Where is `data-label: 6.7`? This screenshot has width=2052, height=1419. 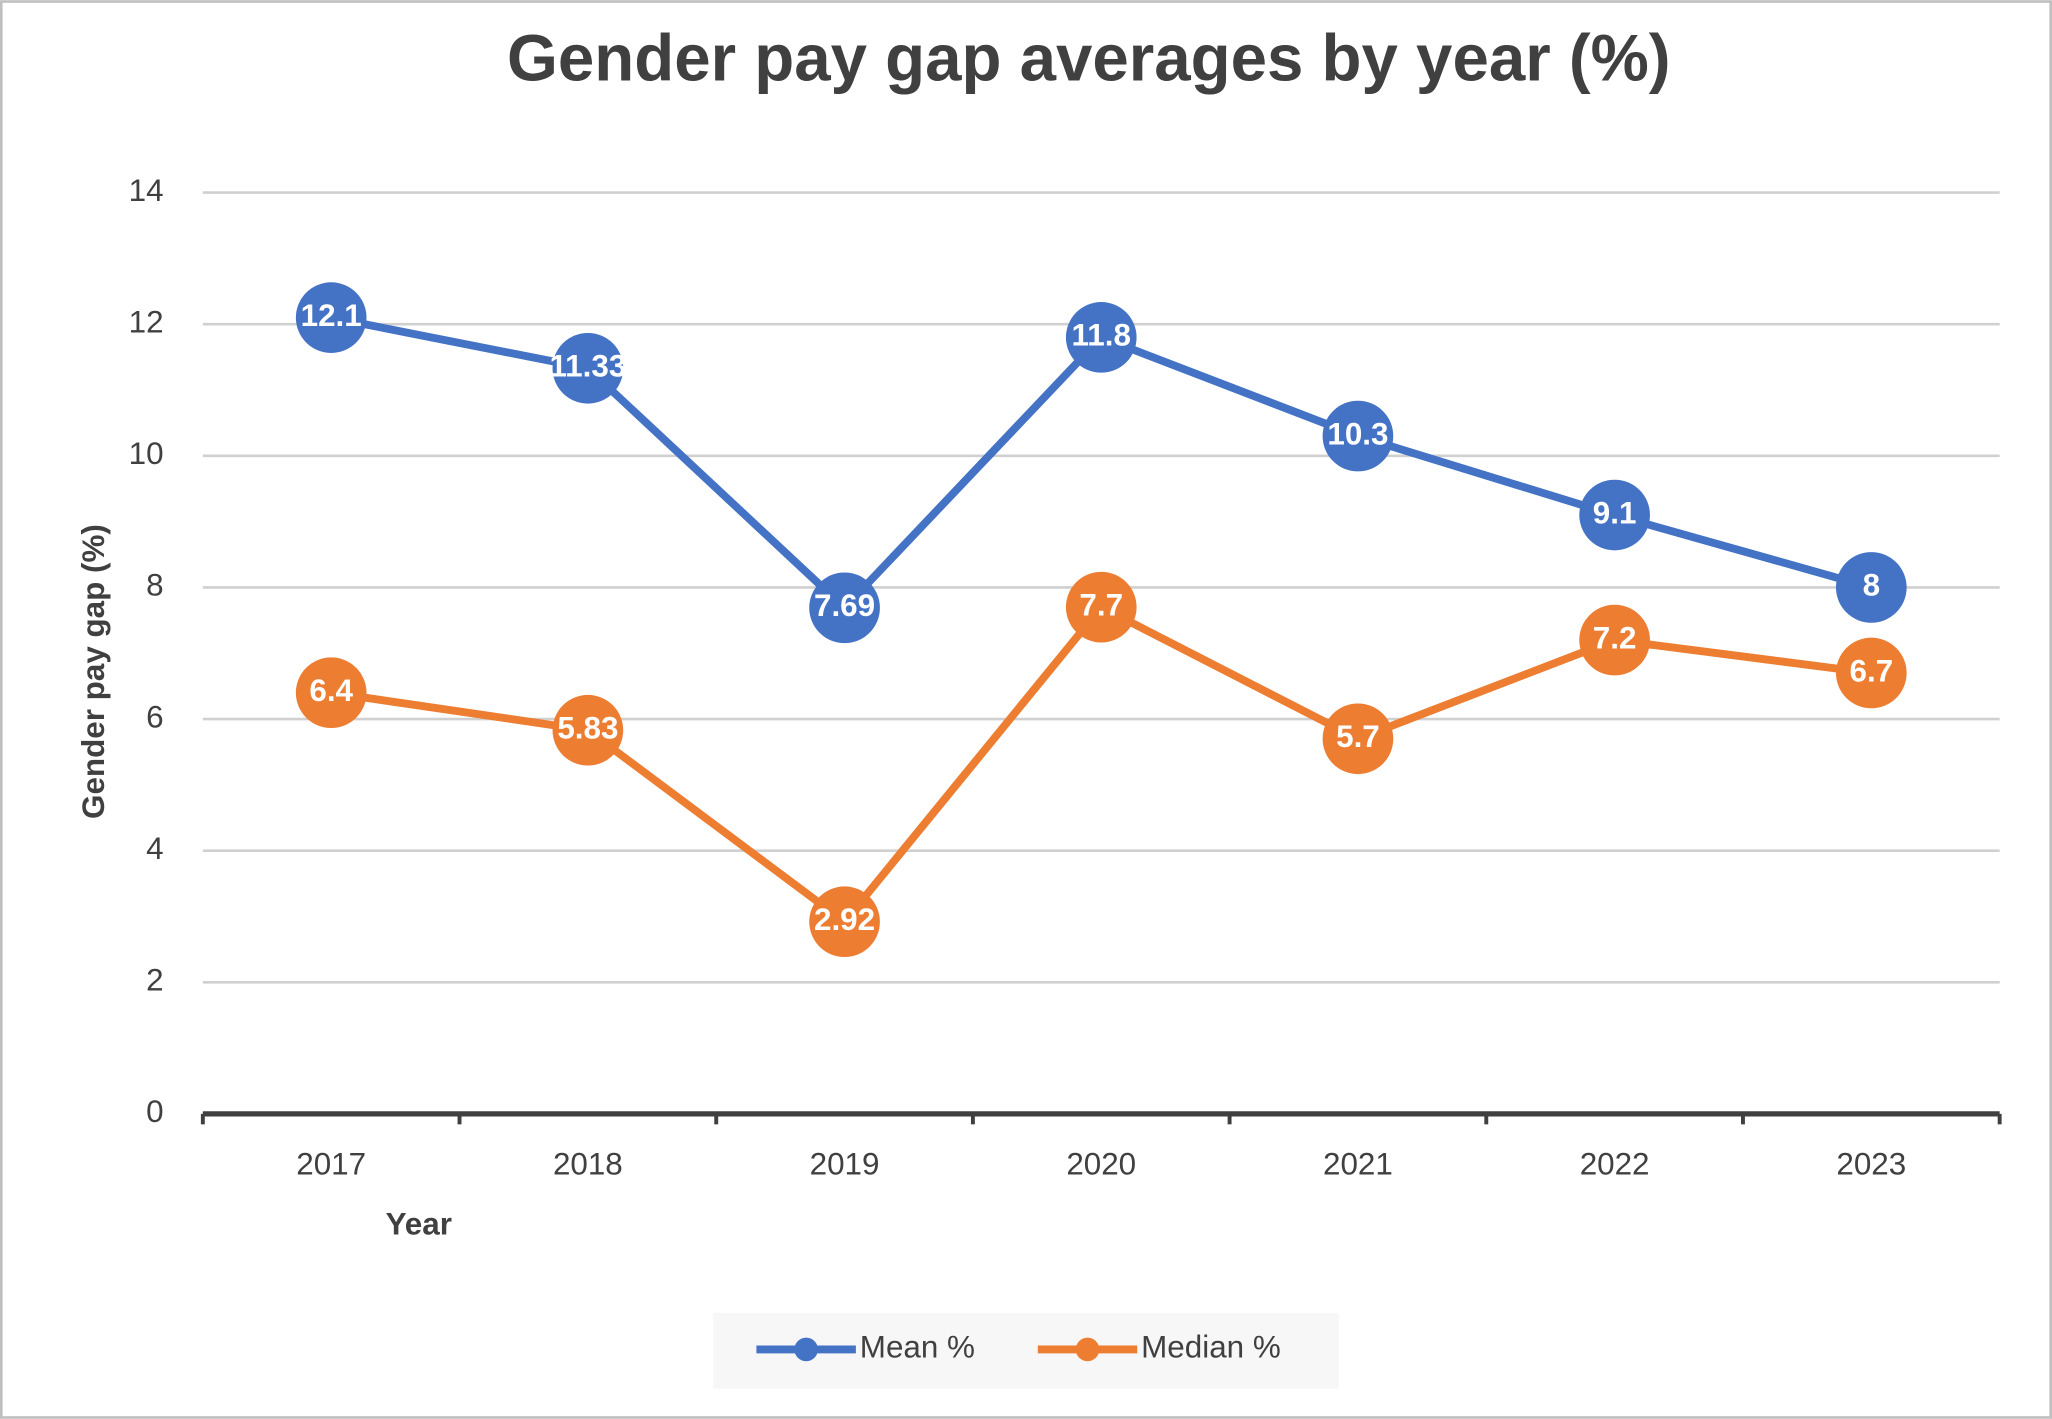
data-label: 6.7 is located at coordinates (1871, 670).